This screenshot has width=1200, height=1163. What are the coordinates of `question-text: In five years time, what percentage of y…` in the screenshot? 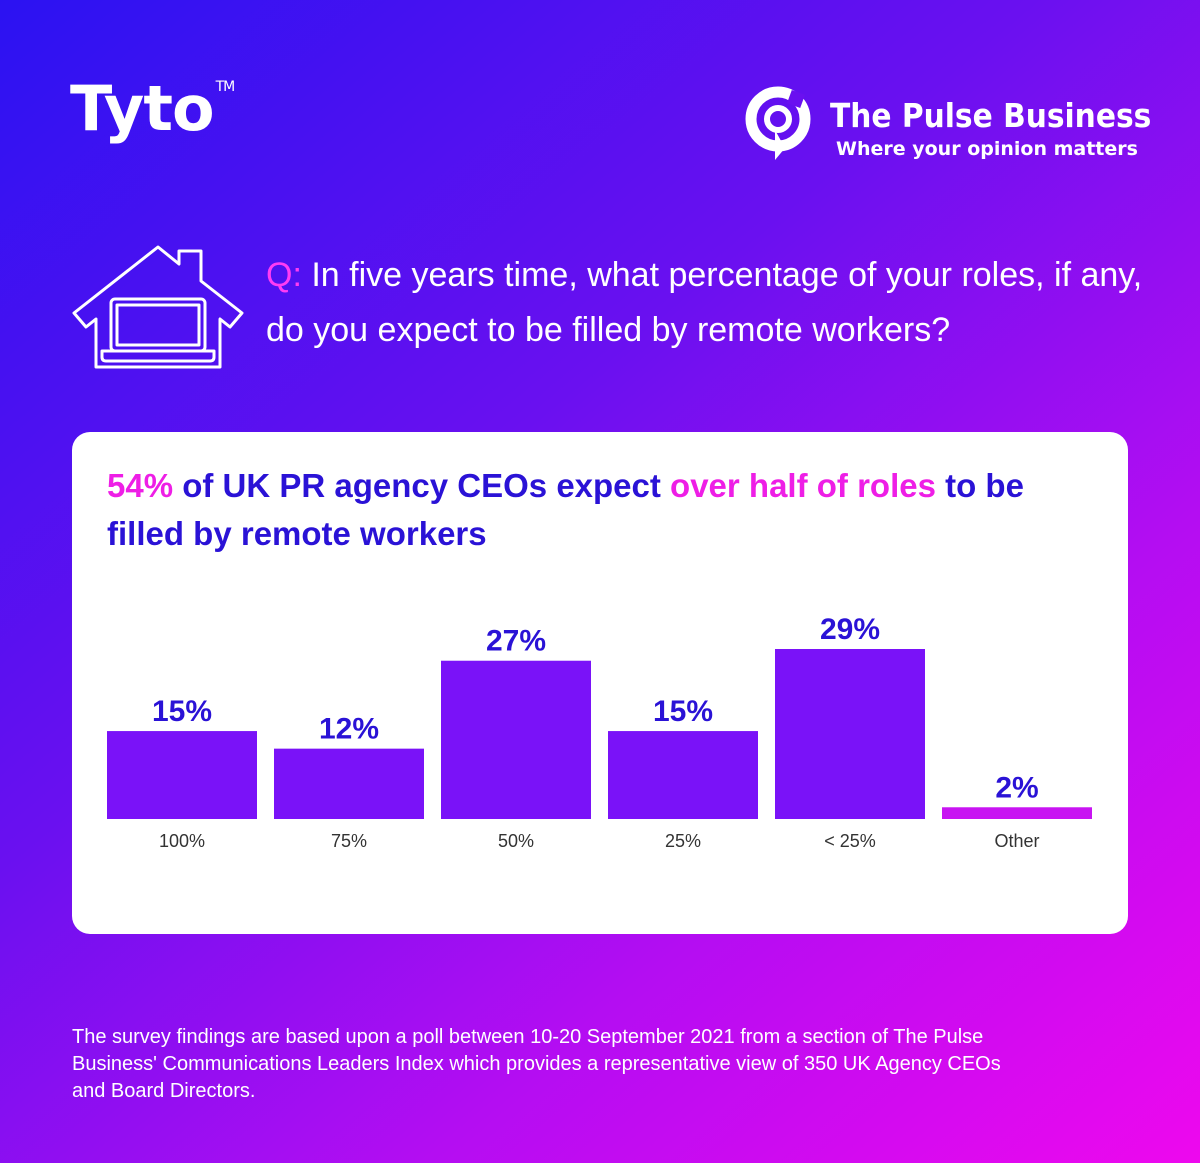 It's located at (704, 302).